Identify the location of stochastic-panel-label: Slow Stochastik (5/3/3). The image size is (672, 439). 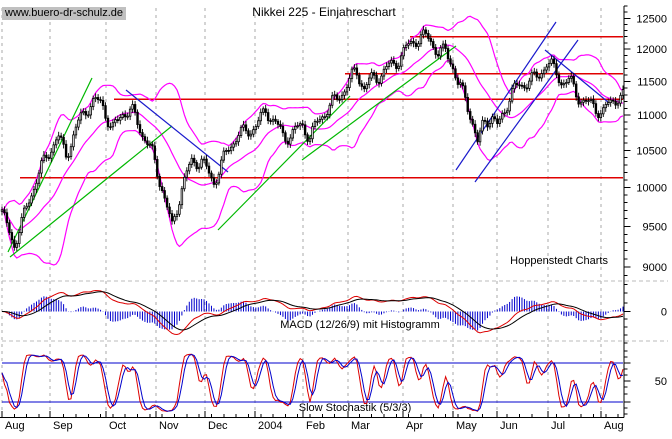
(355, 408).